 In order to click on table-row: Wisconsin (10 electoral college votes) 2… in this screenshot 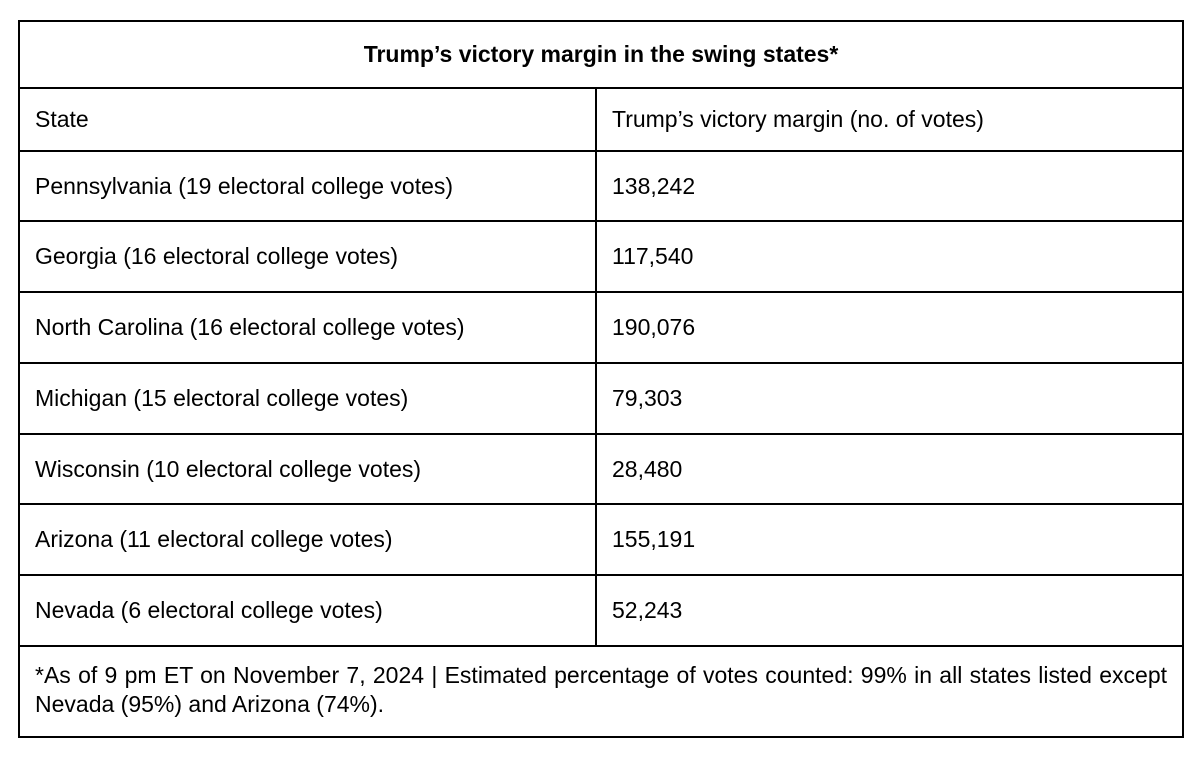, I will do `click(601, 469)`.